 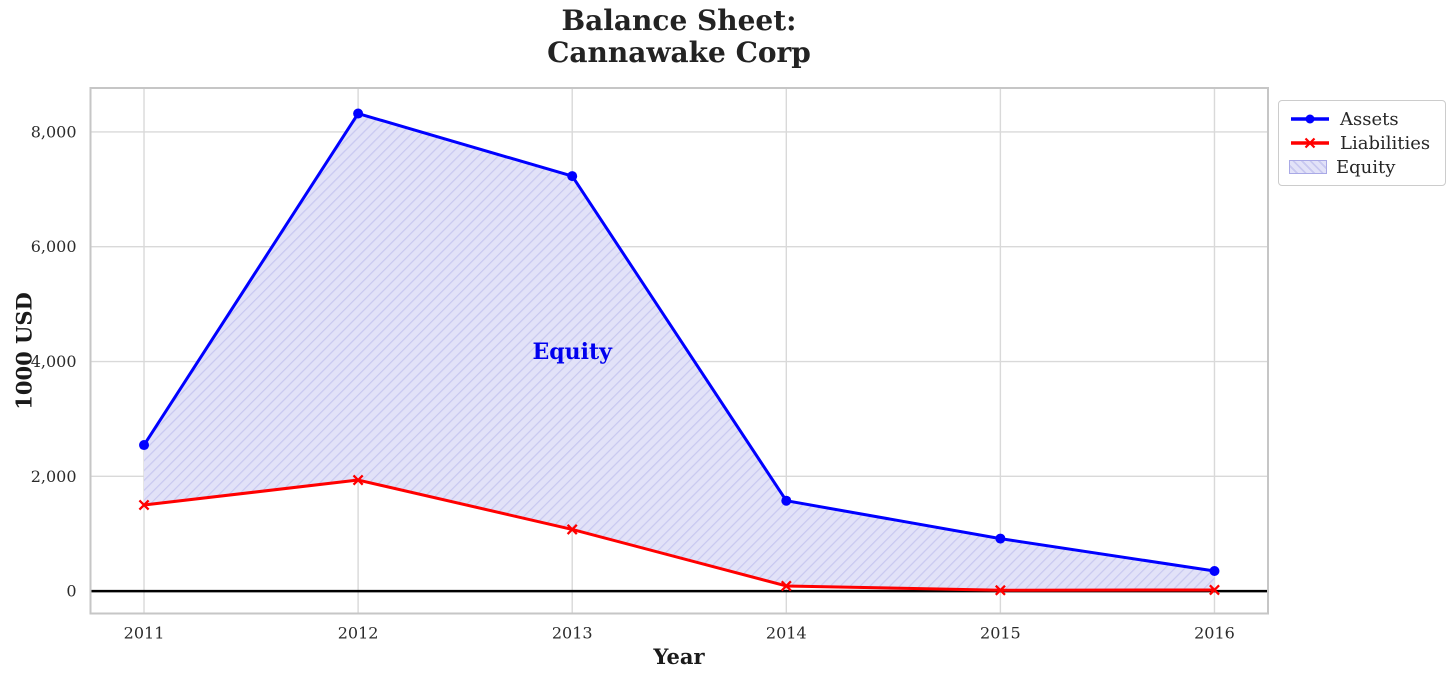 I want to click on equity-annotation: Equity, so click(x=572, y=352).